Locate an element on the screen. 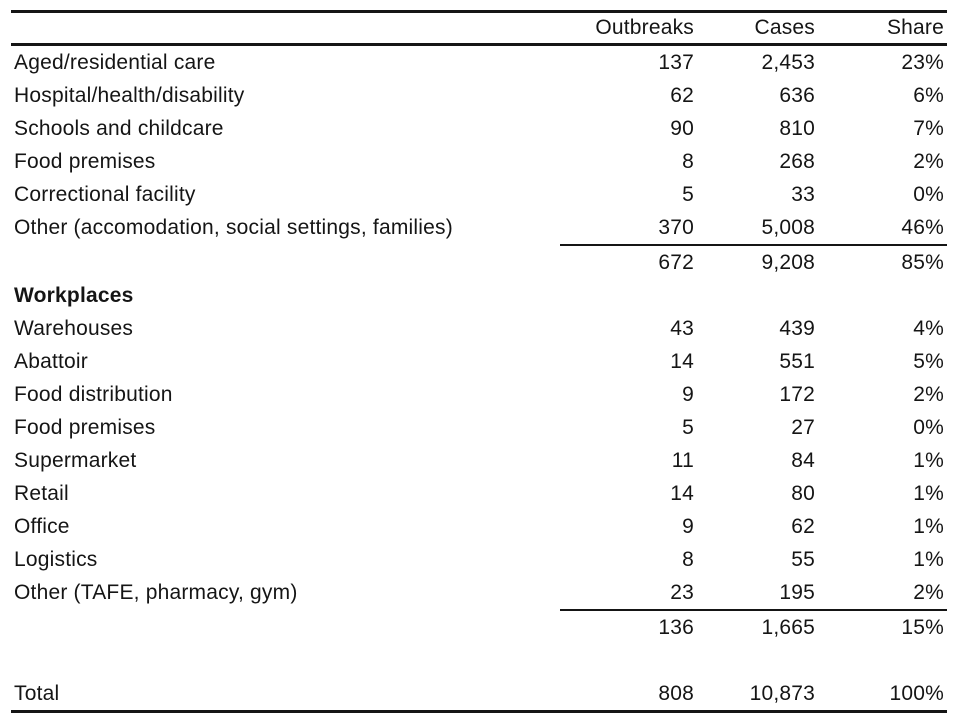 The width and height of the screenshot is (957, 721). row-label: Logistics is located at coordinates (56, 559).